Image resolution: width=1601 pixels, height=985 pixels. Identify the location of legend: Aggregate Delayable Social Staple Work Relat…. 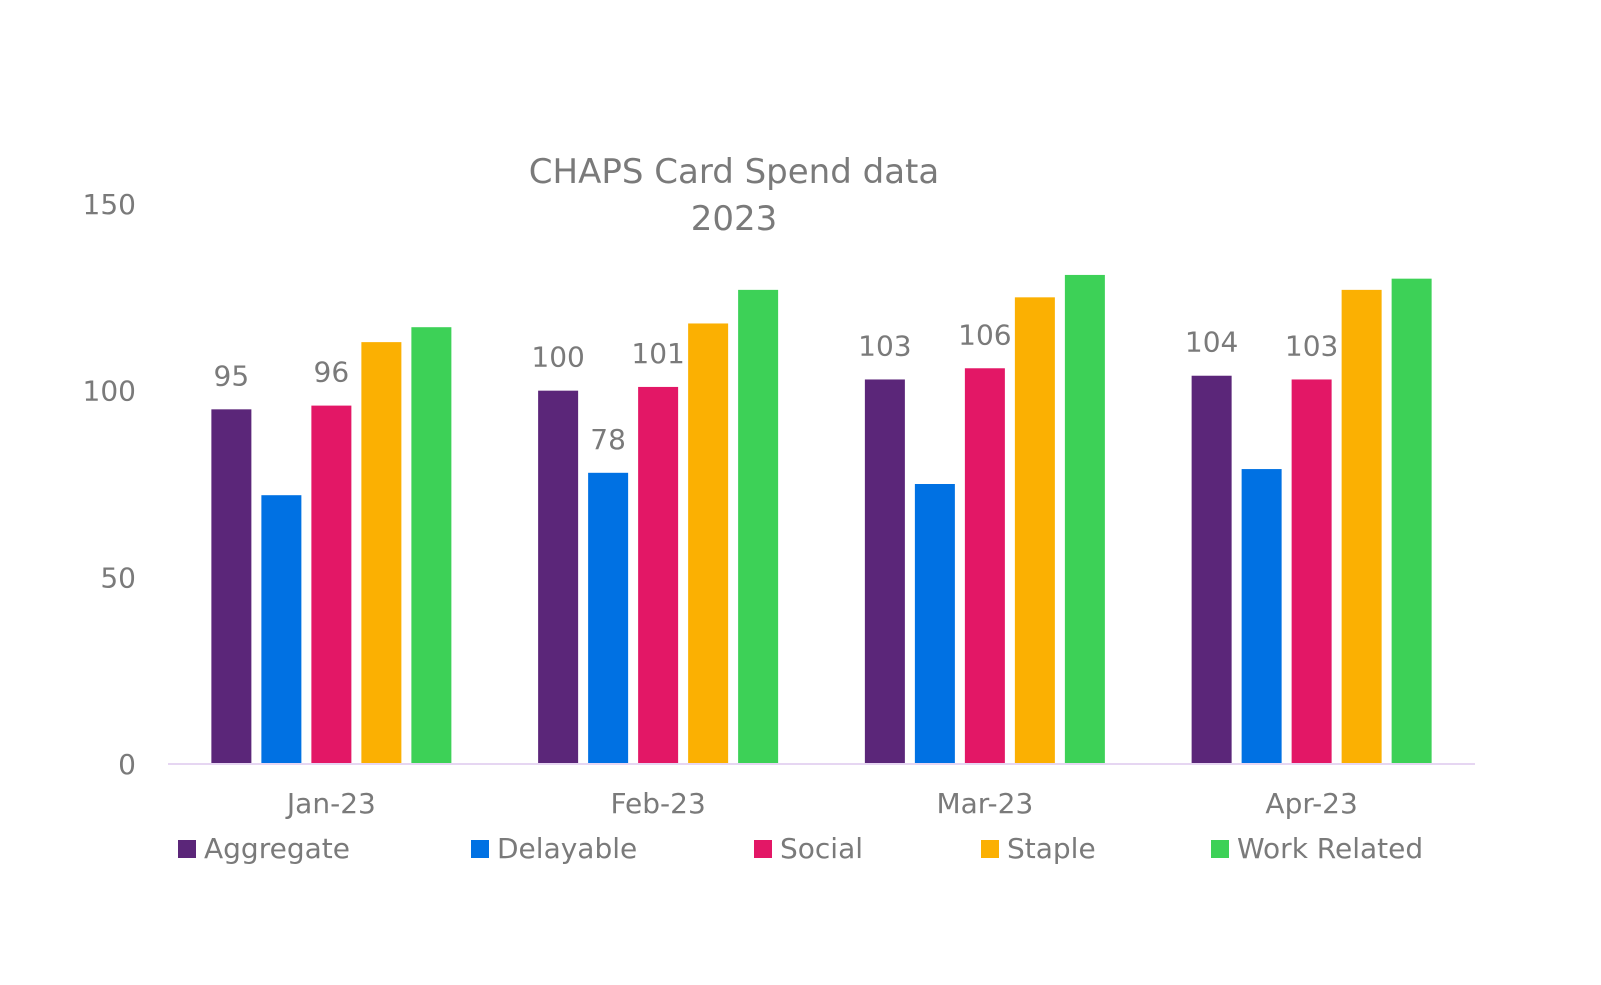
(800, 848).